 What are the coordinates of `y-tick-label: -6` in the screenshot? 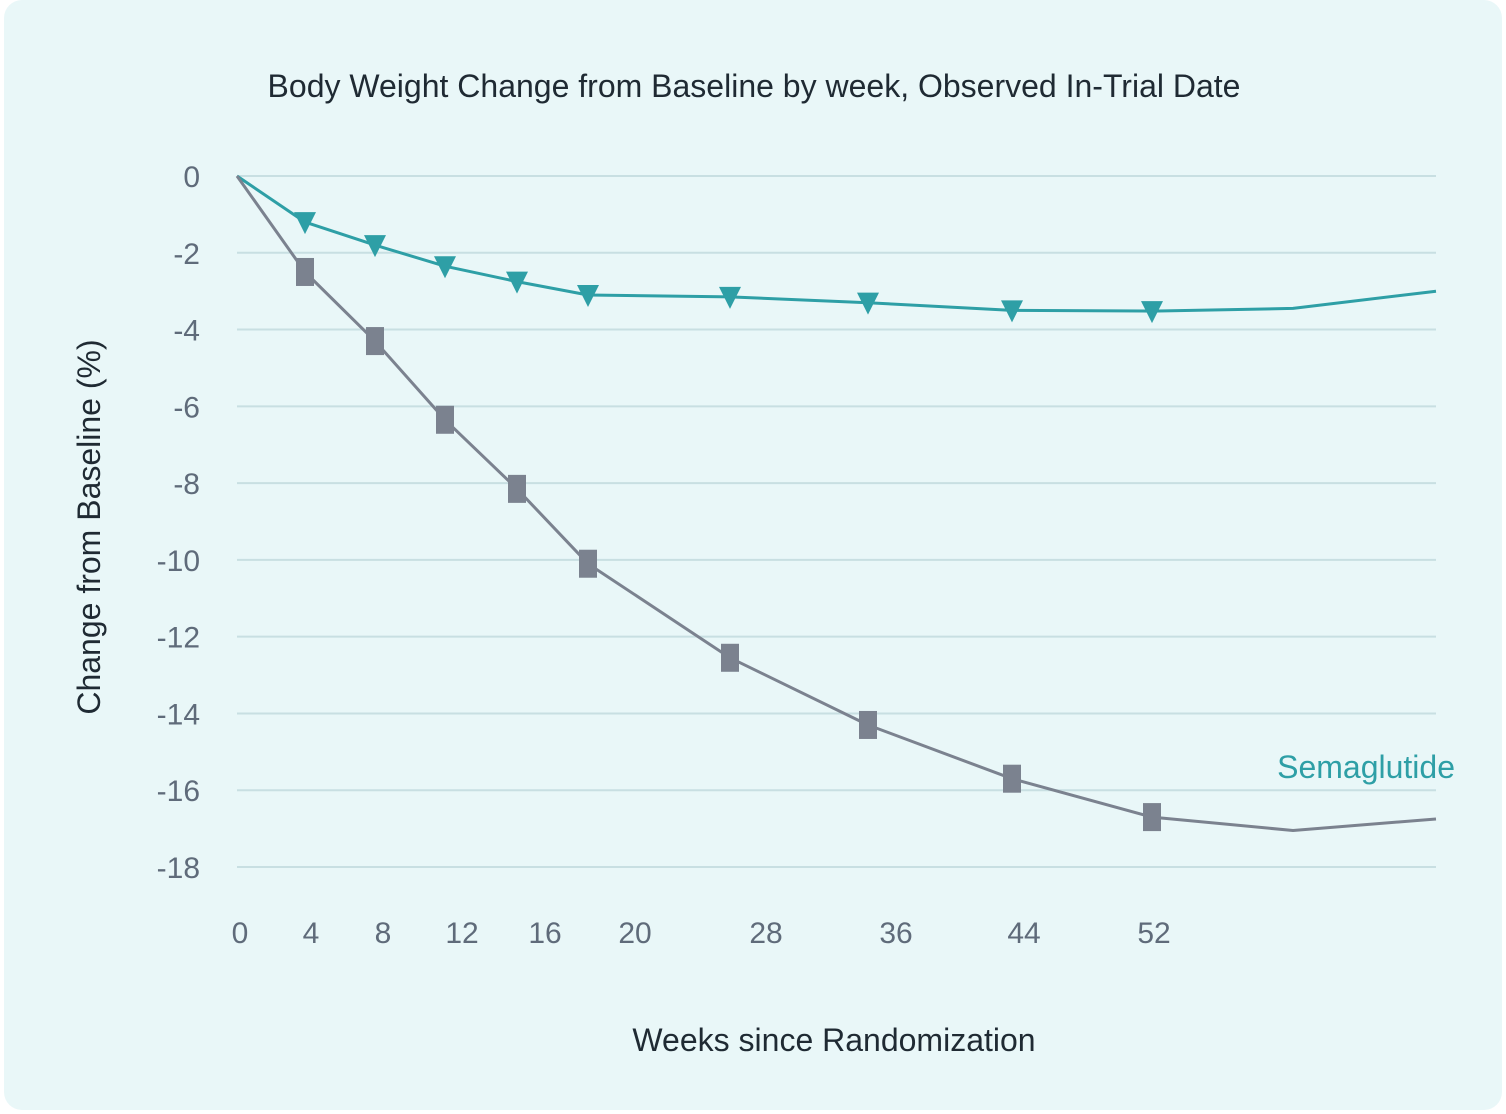 It's located at (186, 407).